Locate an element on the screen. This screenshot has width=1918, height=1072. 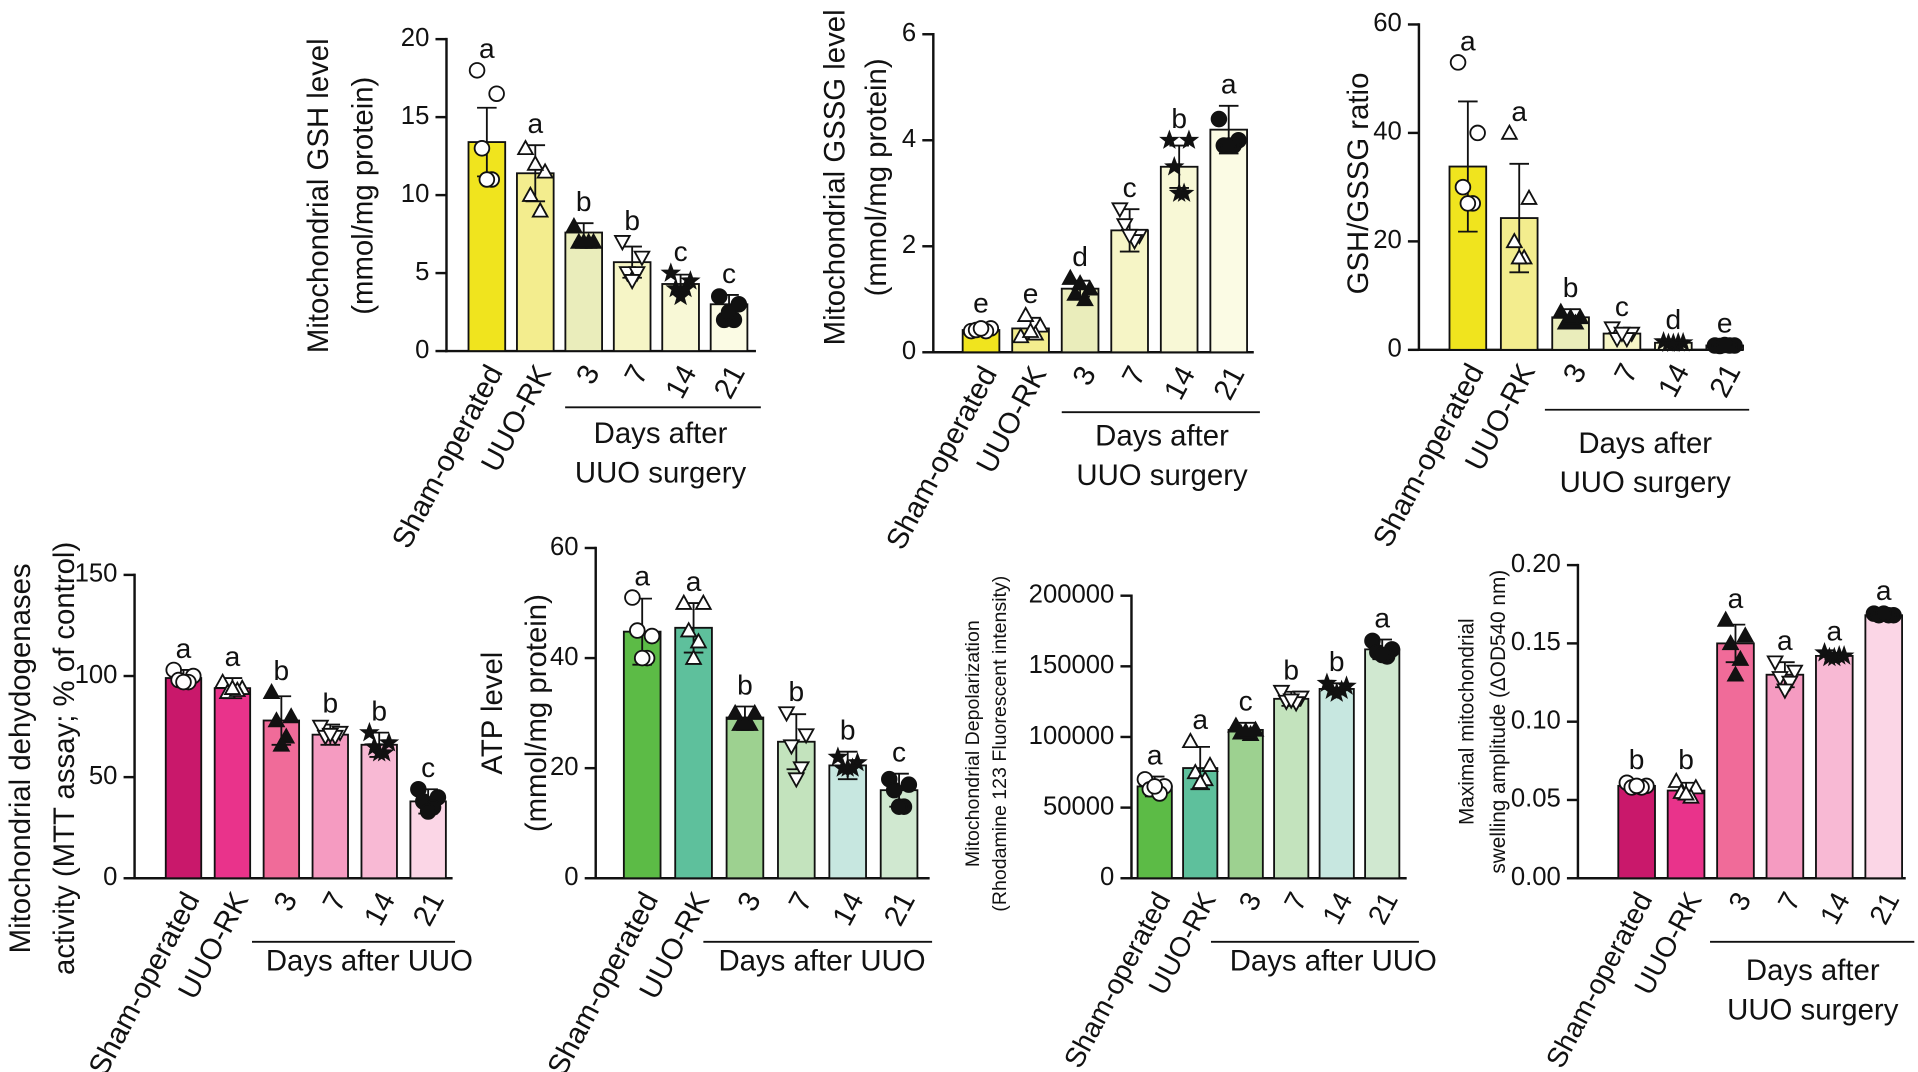
y-axis-label: Mitochondrial GSH level is located at coordinates (318, 195).